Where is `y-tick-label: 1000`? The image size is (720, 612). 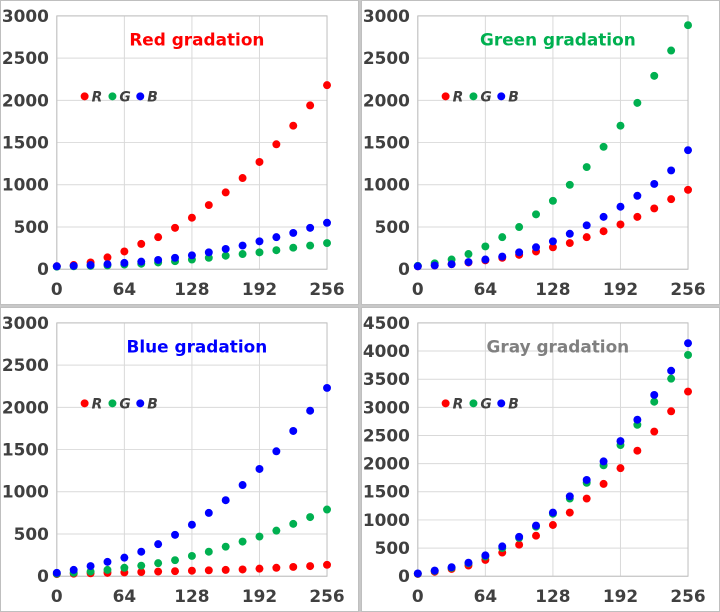
y-tick-label: 1000 is located at coordinates (25, 185).